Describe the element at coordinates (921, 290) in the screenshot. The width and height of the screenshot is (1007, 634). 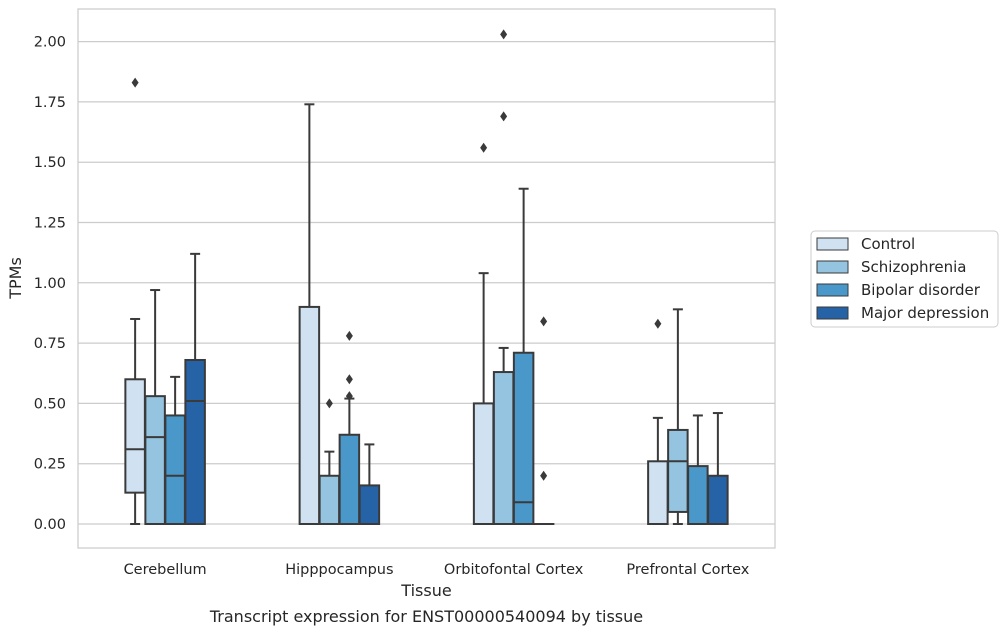
I see `legend-label: Bipolar disorder` at that location.